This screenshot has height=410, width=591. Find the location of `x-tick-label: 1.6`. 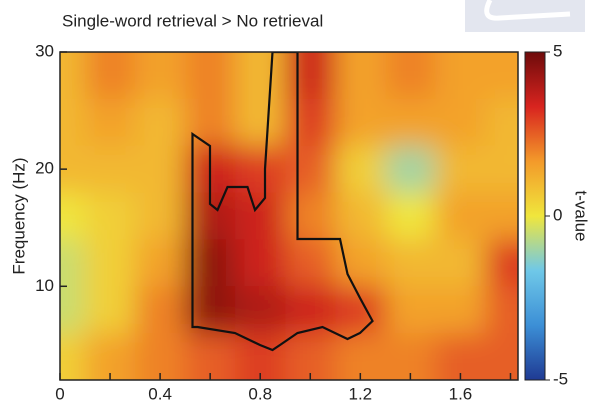

x-tick-label: 1.6 is located at coordinates (461, 393).